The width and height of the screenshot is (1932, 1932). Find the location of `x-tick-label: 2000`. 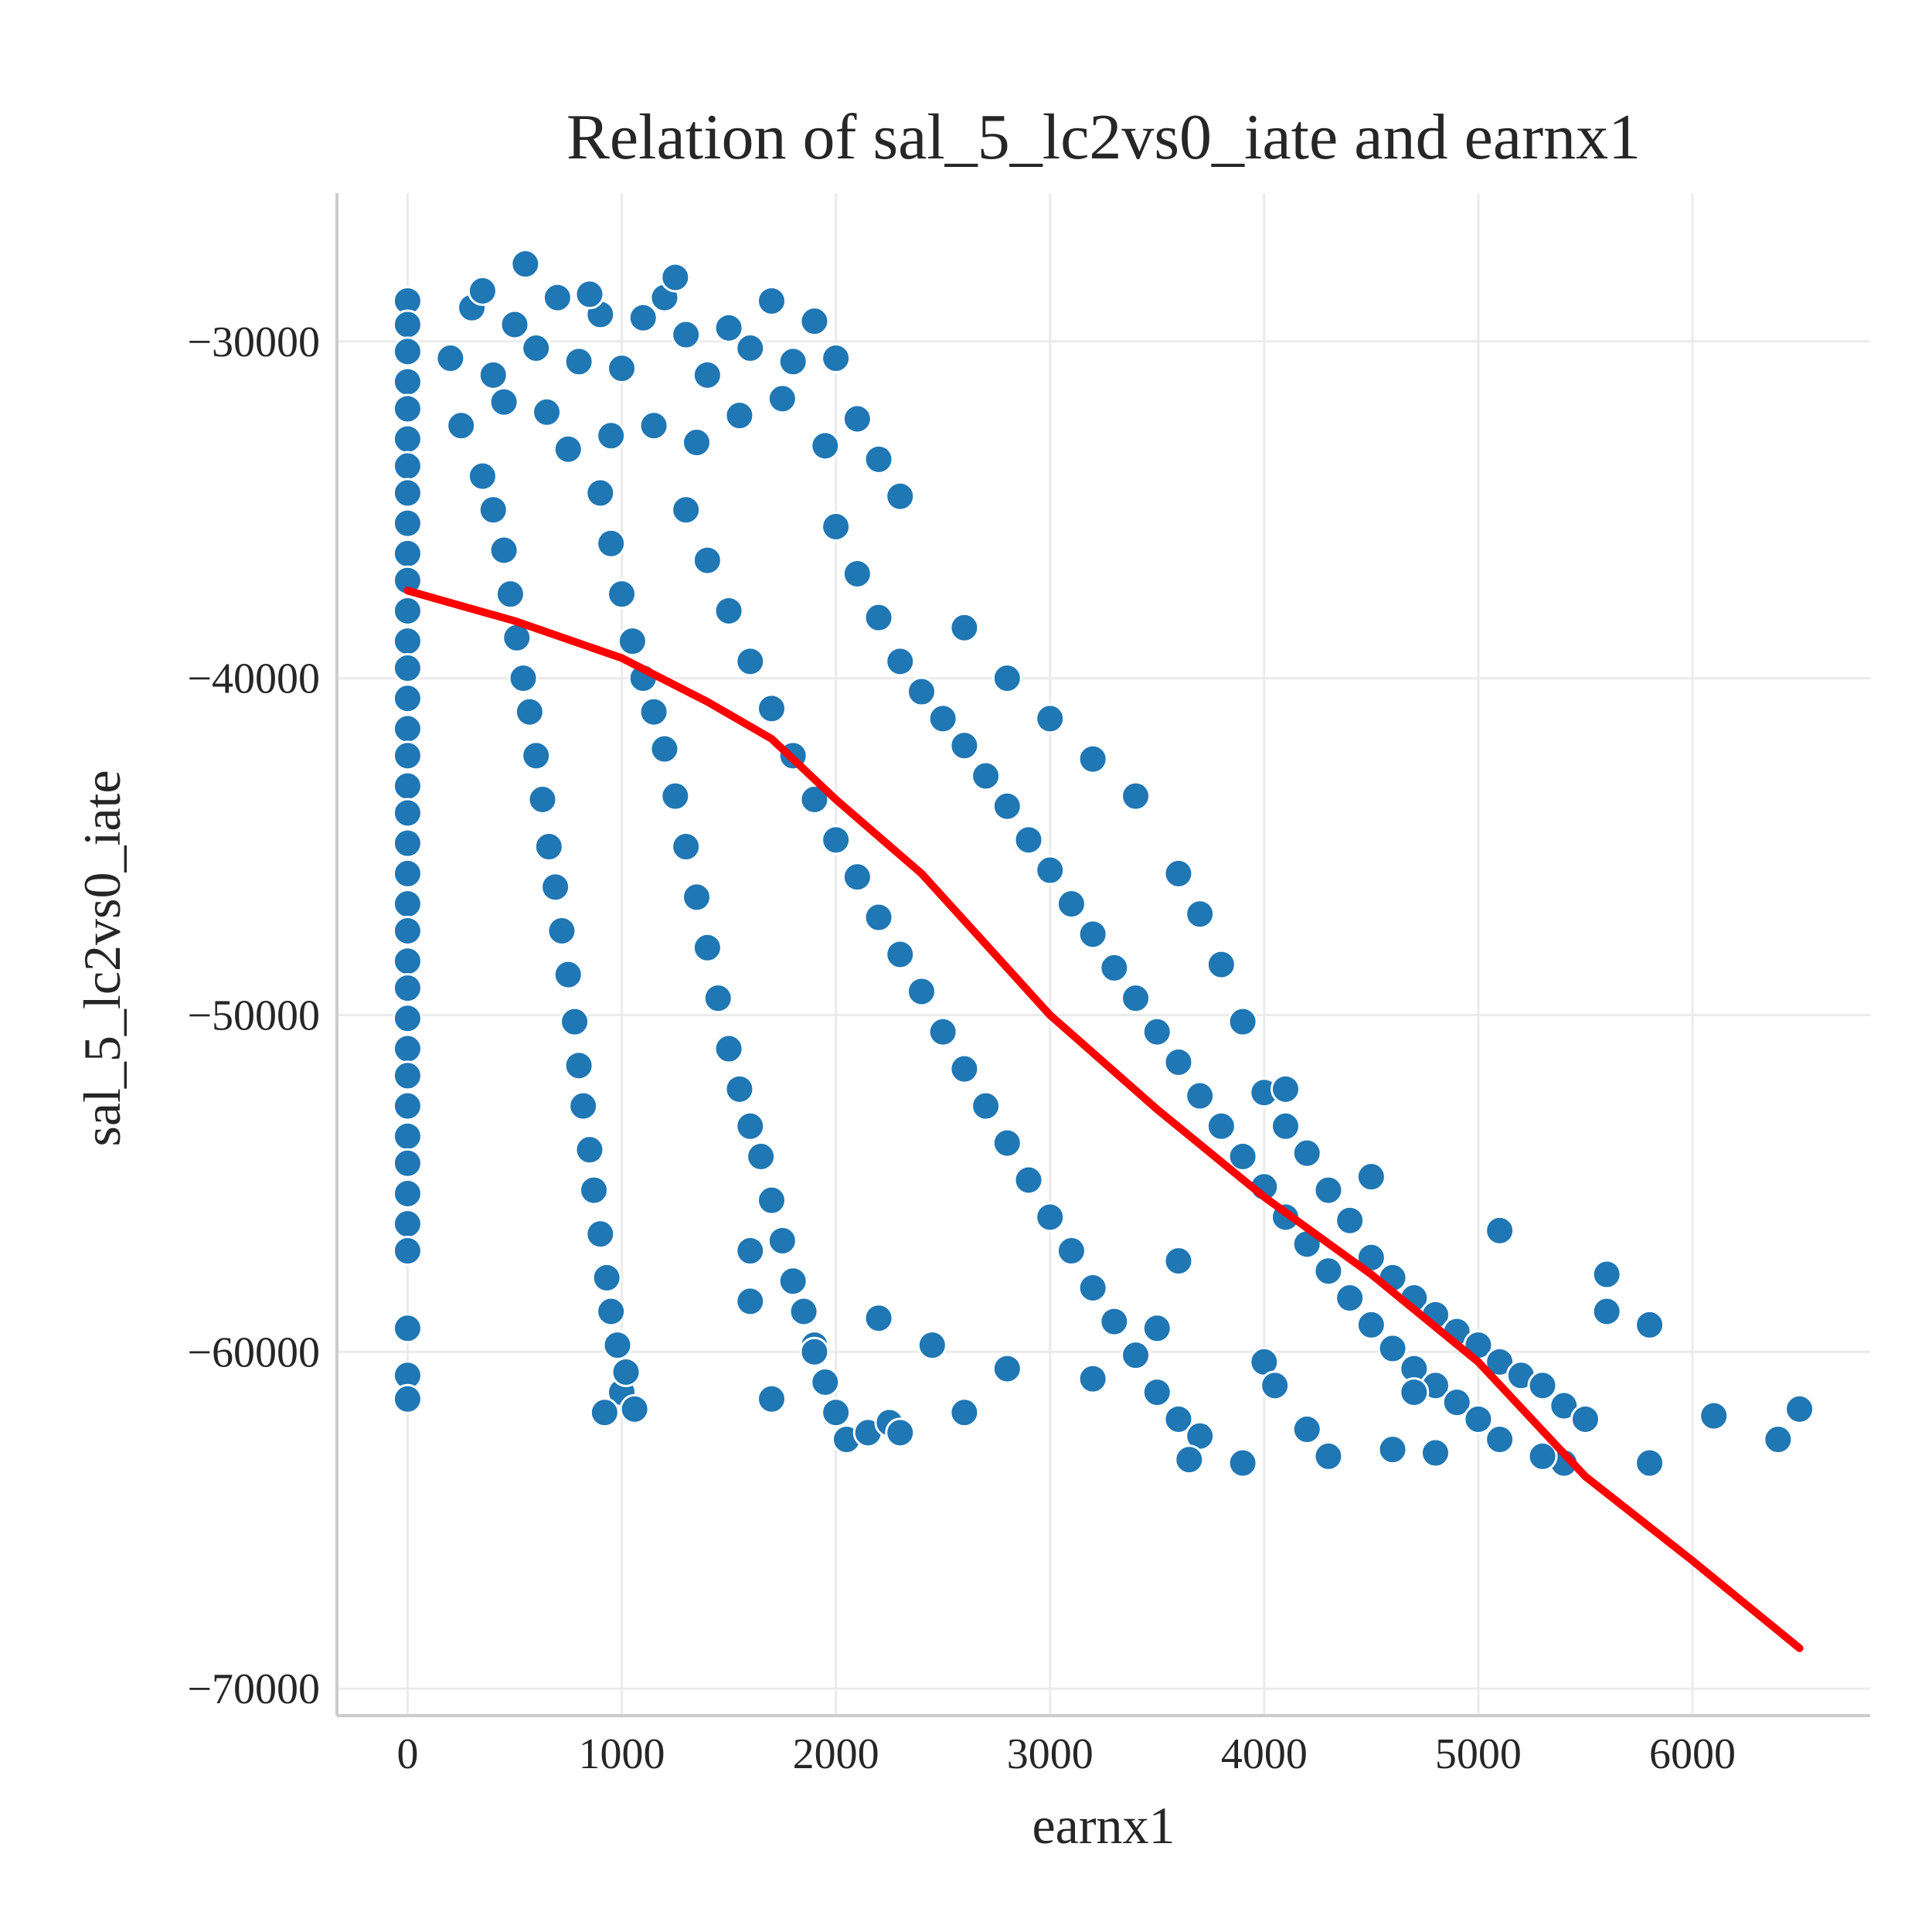

x-tick-label: 2000 is located at coordinates (836, 1754).